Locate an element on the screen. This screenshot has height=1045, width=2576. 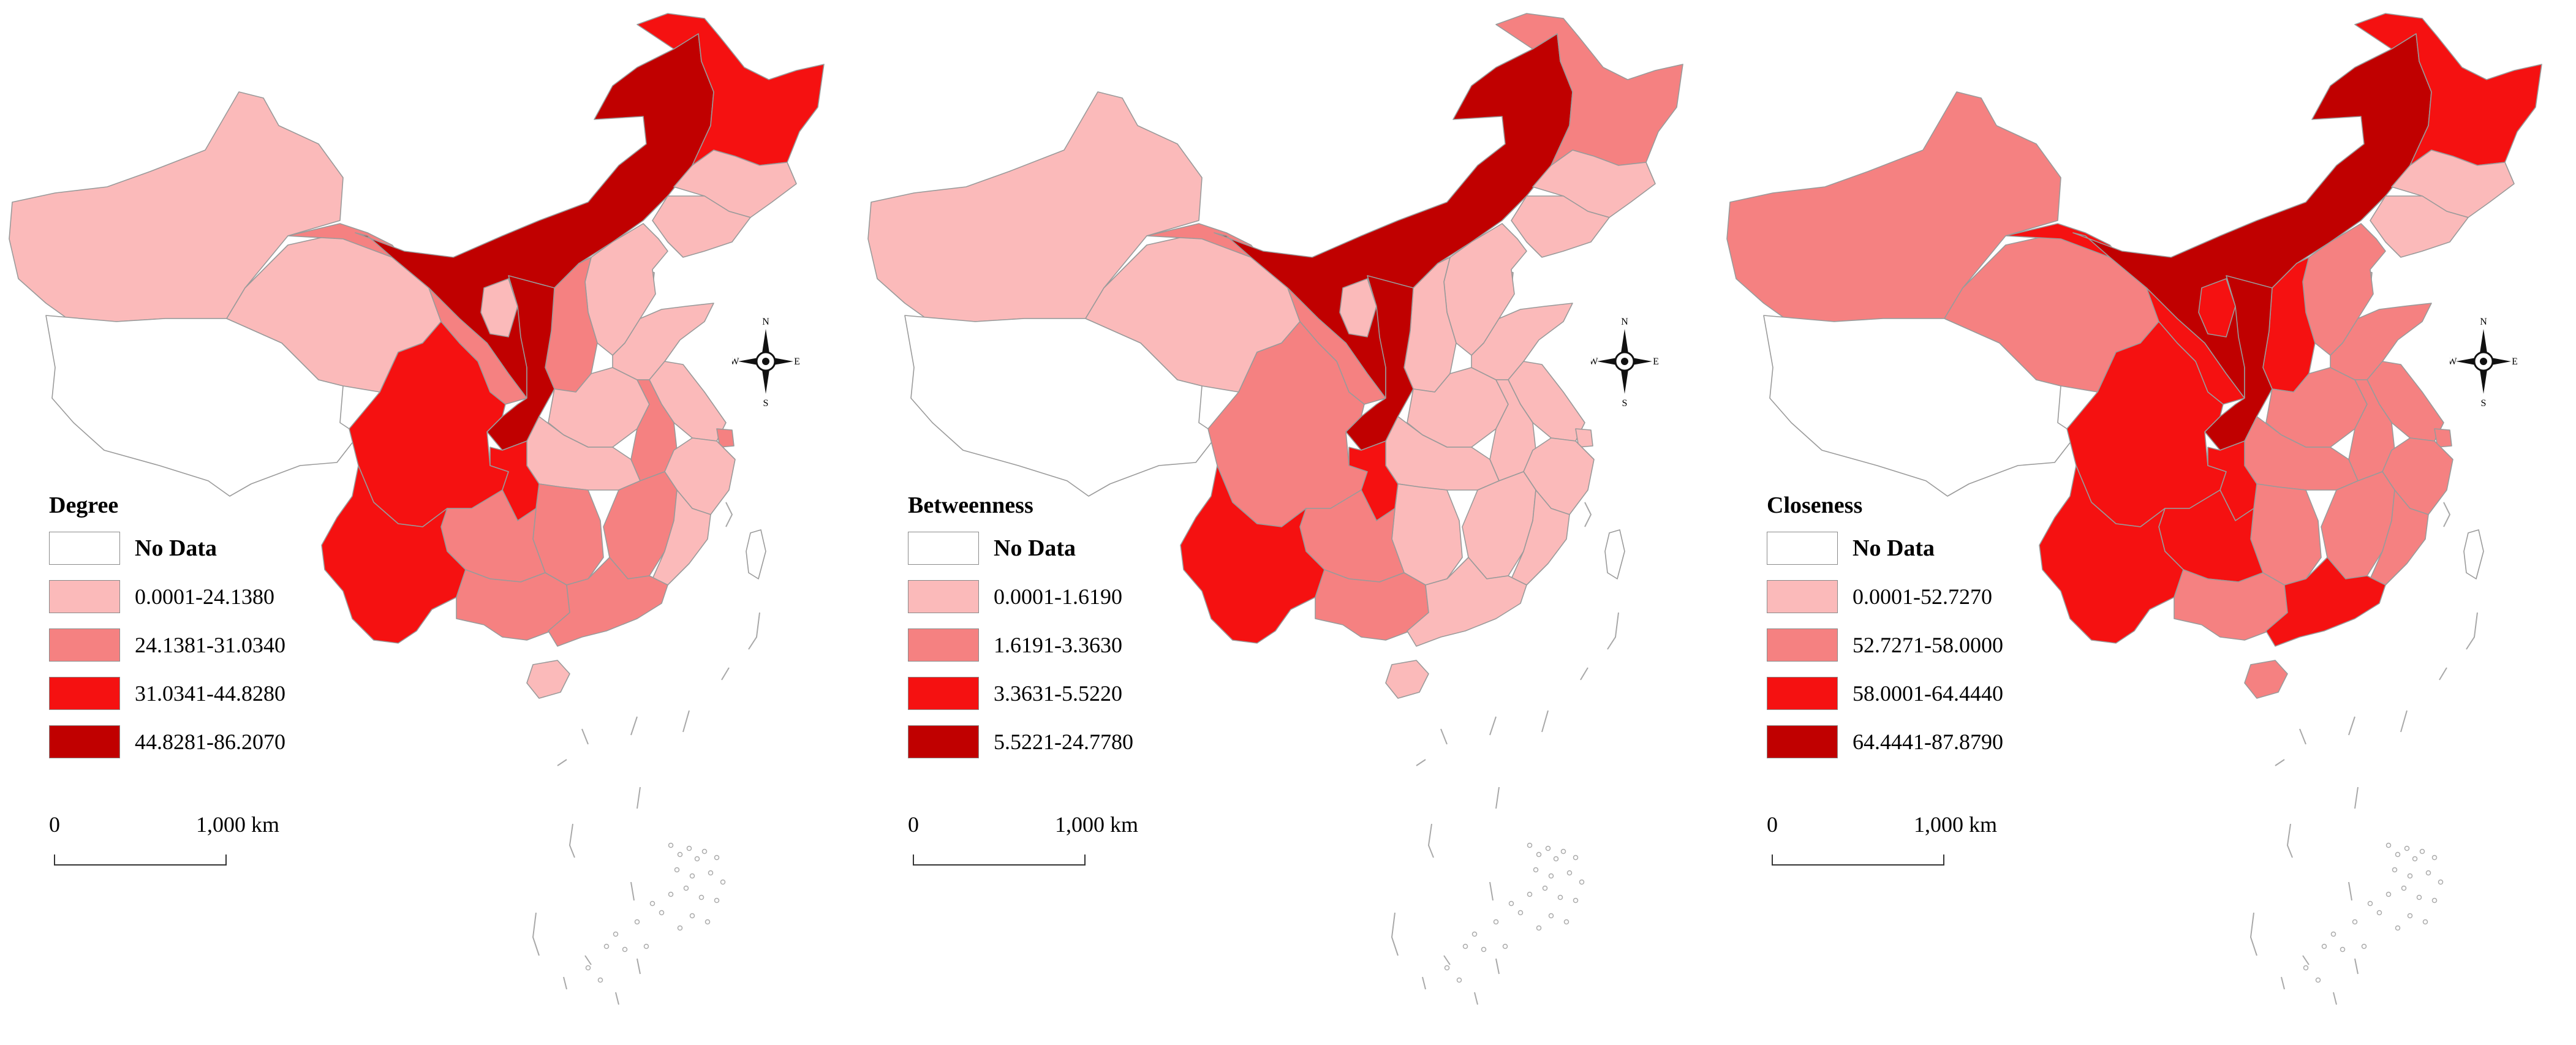
legend-label: 1.6191-3.3630 is located at coordinates (1058, 645).